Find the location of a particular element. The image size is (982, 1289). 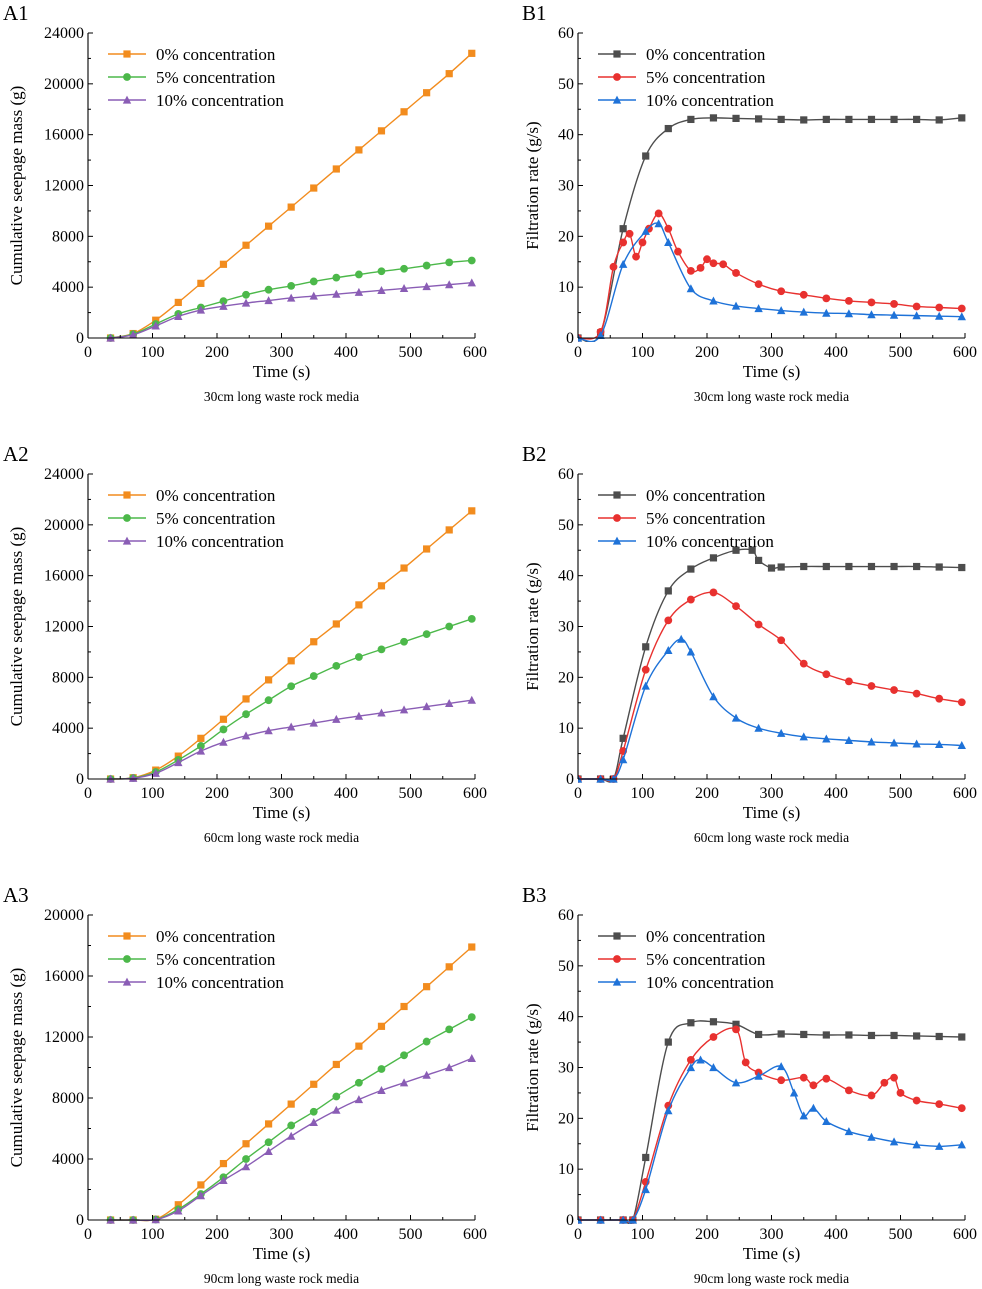

x-tick-label: 500 is located at coordinates (411, 352).